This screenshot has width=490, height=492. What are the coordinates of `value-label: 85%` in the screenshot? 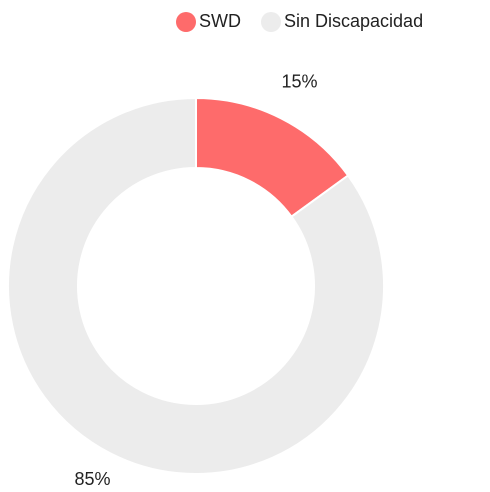 It's located at (92, 479).